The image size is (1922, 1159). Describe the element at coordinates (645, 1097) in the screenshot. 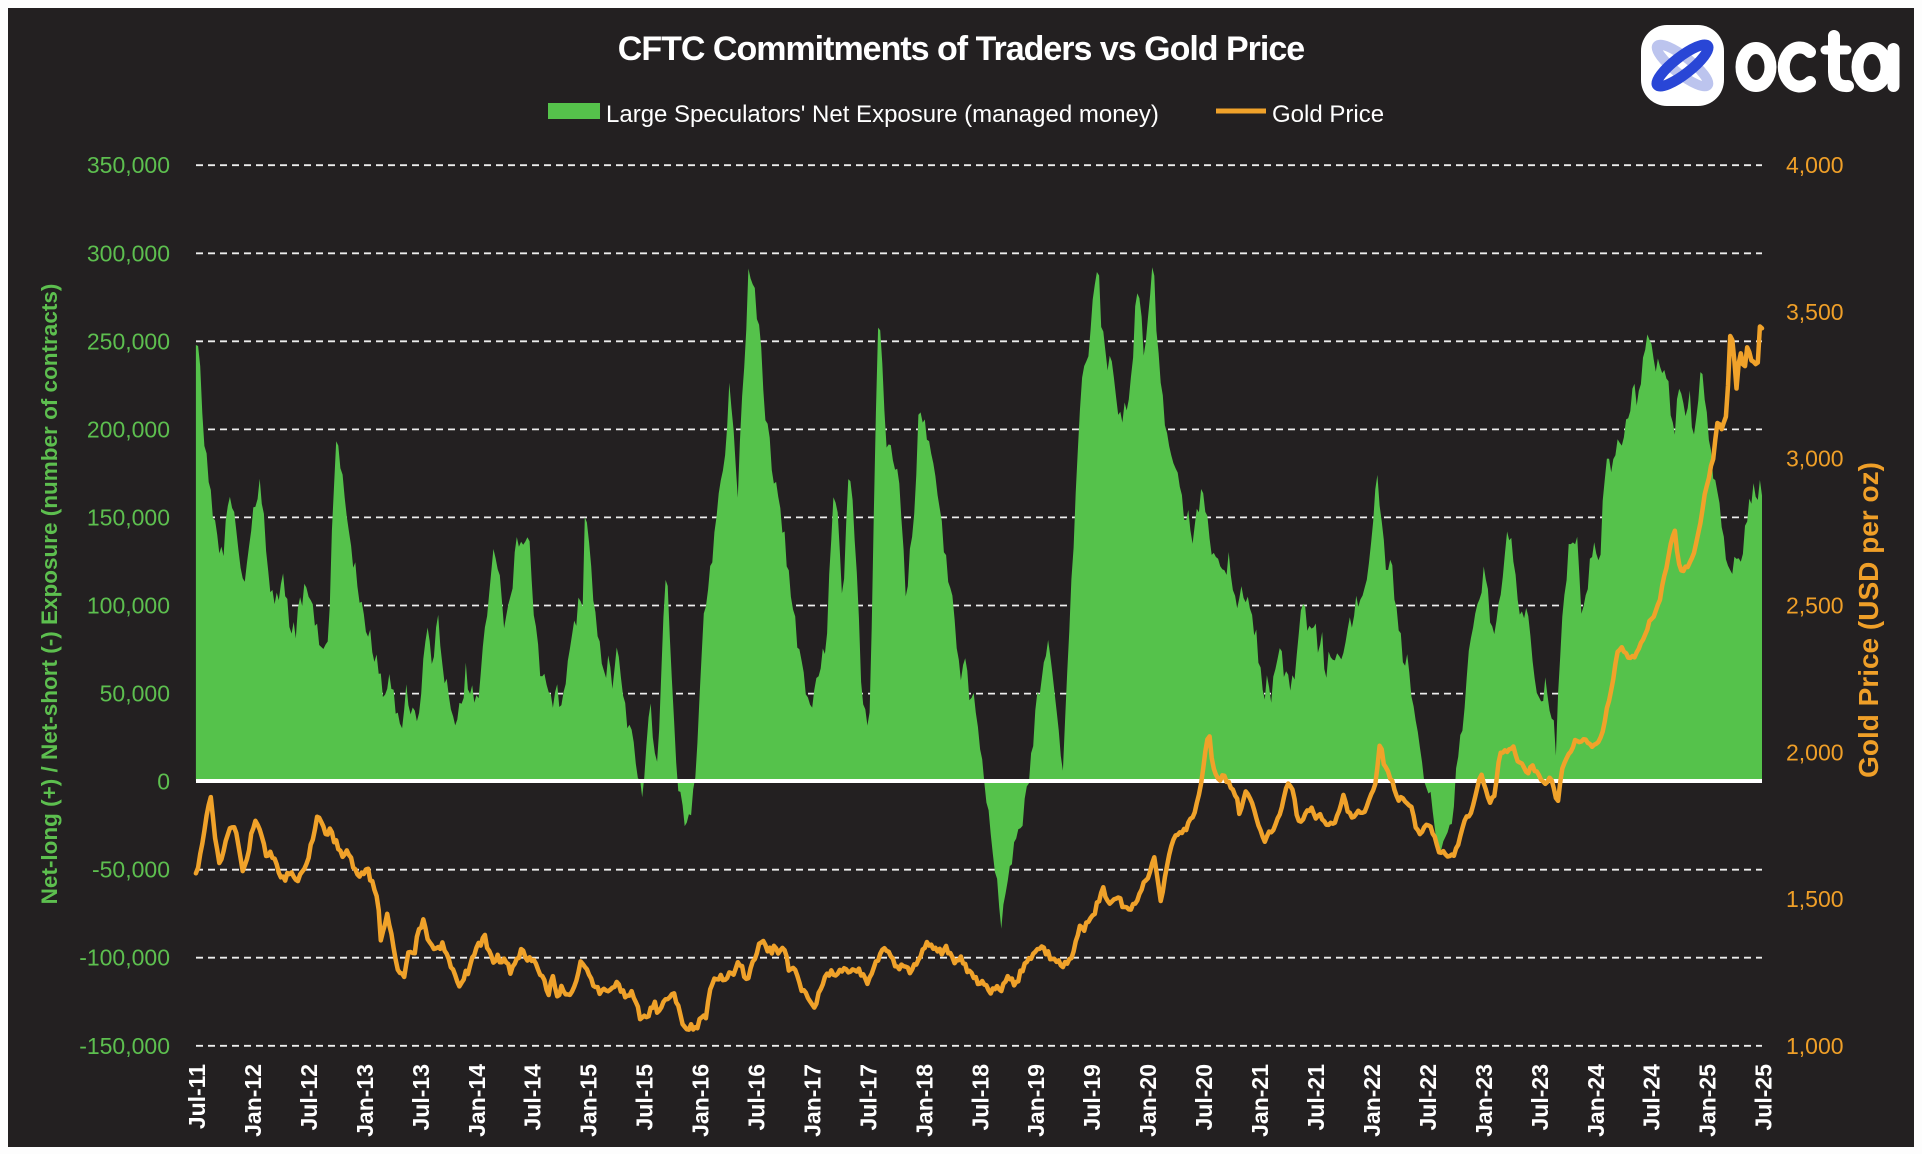

I see `svg-text: Jul-15` at that location.